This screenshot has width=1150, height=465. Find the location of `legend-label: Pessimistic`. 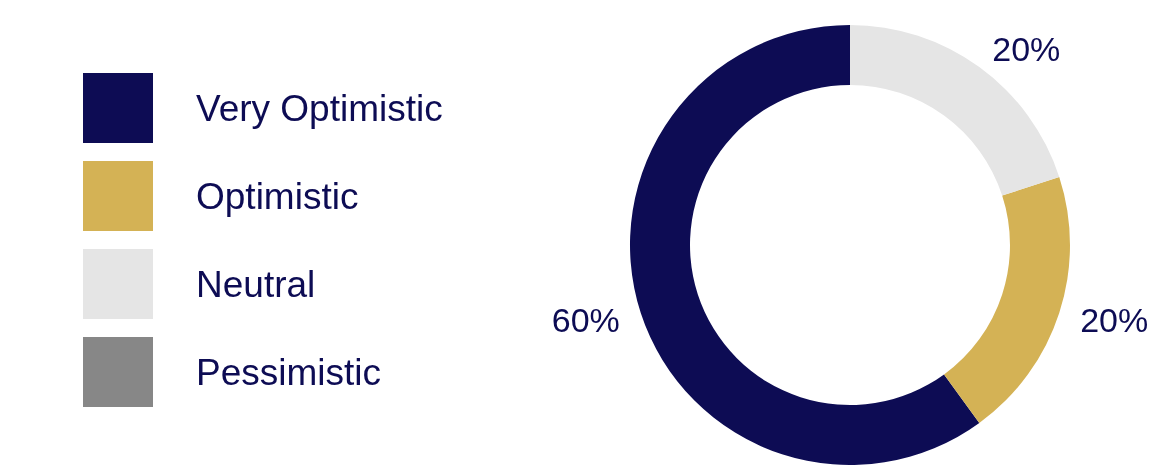

legend-label: Pessimistic is located at coordinates (289, 372).